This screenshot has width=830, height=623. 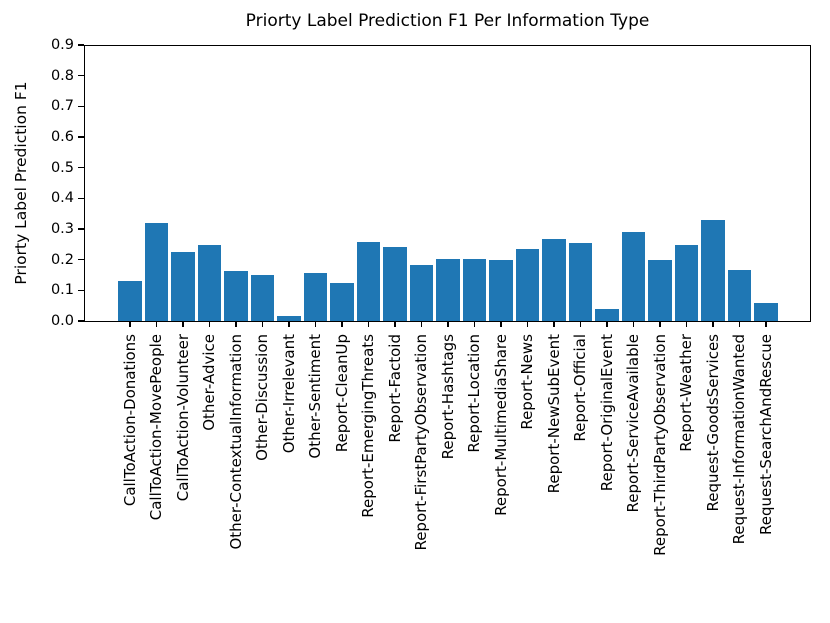 I want to click on y-tick-label: 0.9, so click(x=62, y=45).